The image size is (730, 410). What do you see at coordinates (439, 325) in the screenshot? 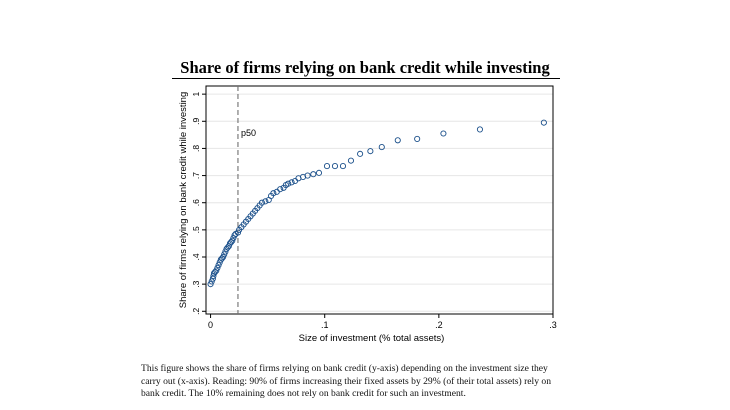
I see `x-tick-label: .2` at bounding box center [439, 325].